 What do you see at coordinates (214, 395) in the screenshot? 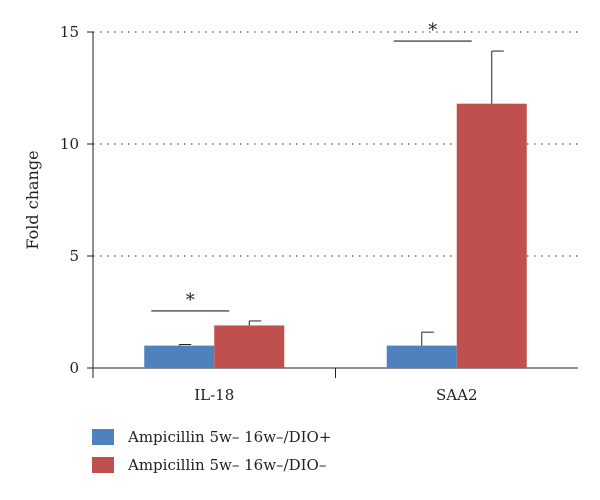
I see `x-tick-label-IL-18: IL-18` at bounding box center [214, 395].